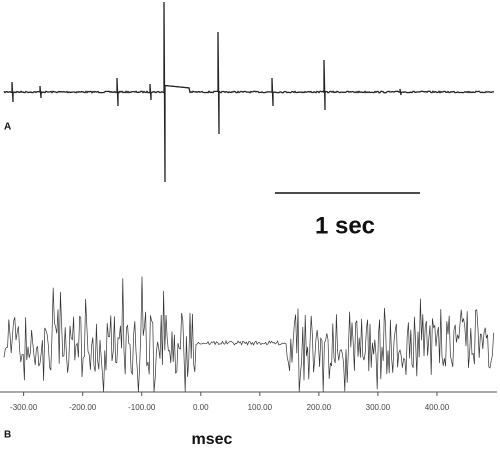 This screenshot has width=500, height=456. Describe the element at coordinates (24, 407) in the screenshot. I see `x-tick-label: -300.00` at that location.